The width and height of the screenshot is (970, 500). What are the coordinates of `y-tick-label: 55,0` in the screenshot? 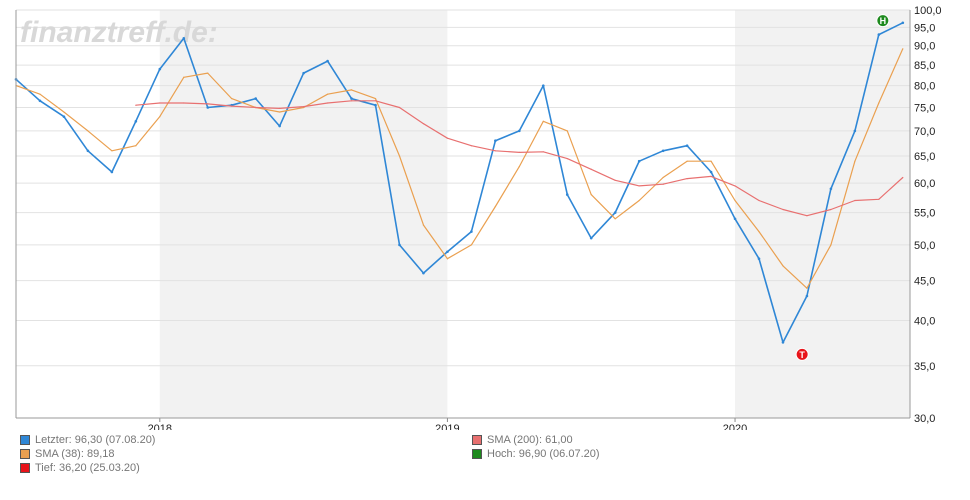 It's located at (924, 214).